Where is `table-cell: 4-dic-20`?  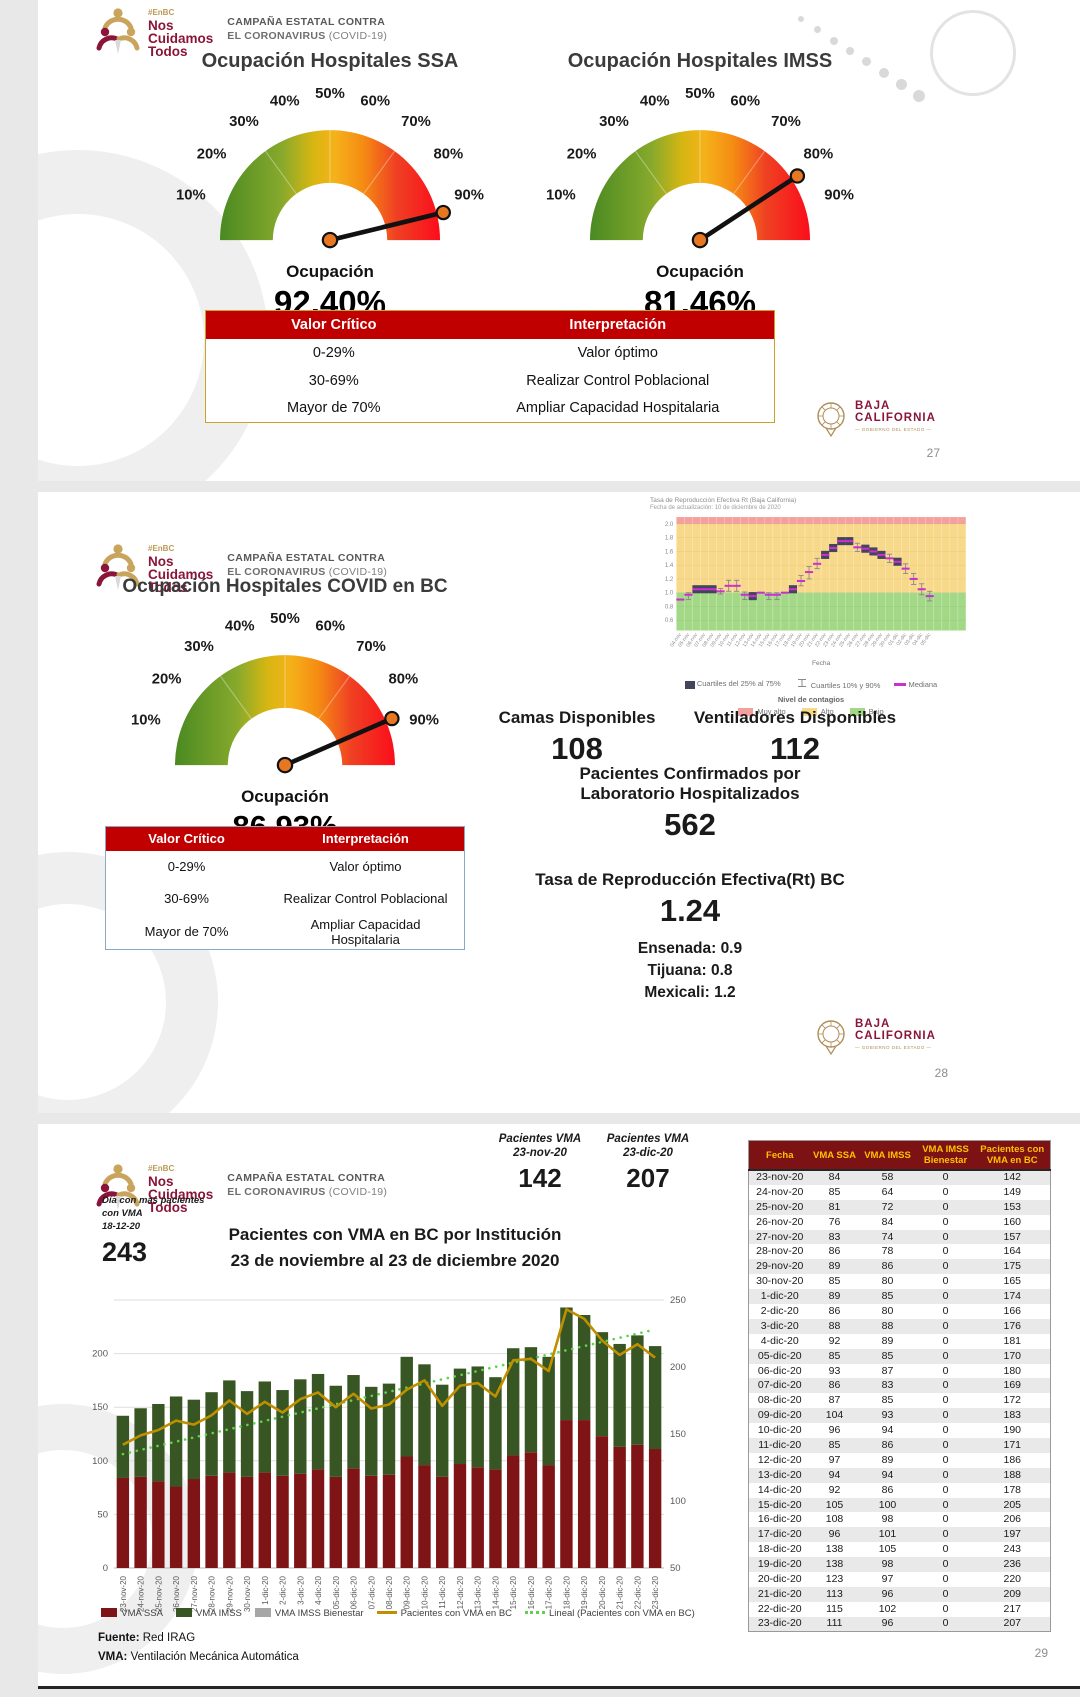
table-cell: 4-dic-20 is located at coordinates (779, 1340).